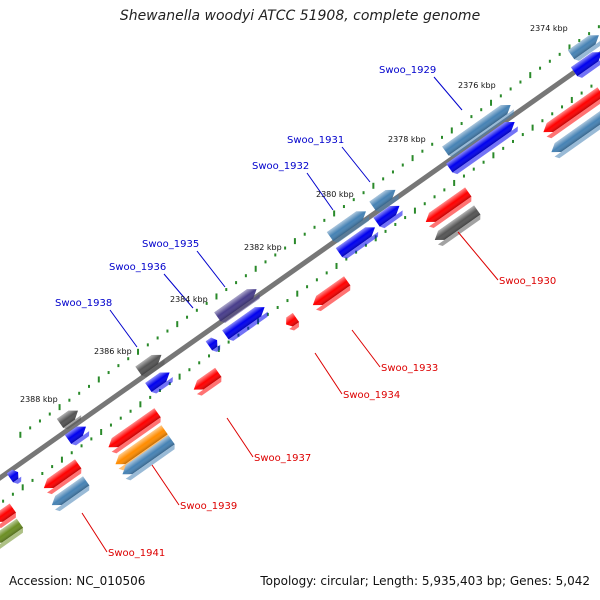 The image size is (600, 600). I want to click on gene-swoo-1935-b, so click(246, 323).